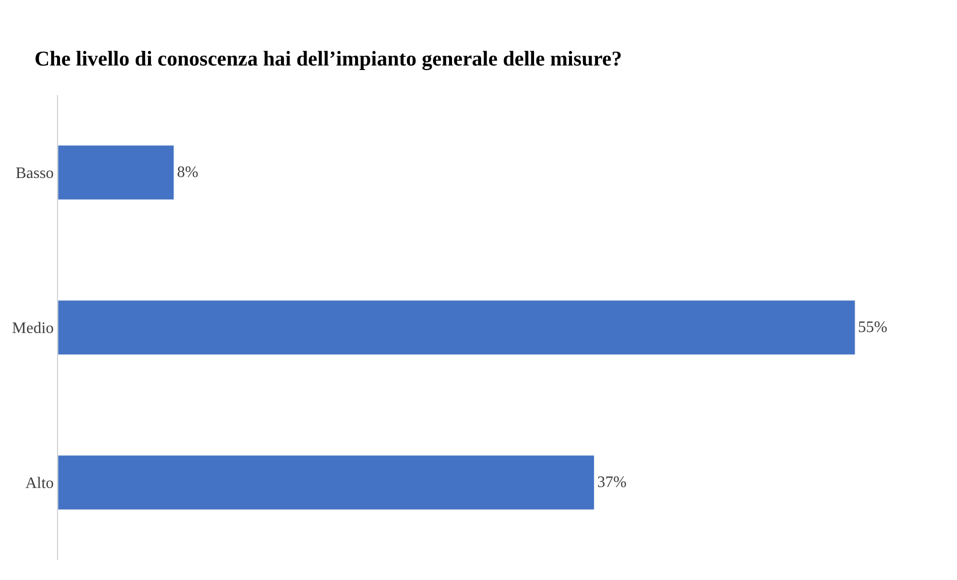 This screenshot has width=957, height=580. Describe the element at coordinates (328, 58) in the screenshot. I see `chart-title: Che livello di conoscenza hai dell’impianto generale delle misure?` at that location.